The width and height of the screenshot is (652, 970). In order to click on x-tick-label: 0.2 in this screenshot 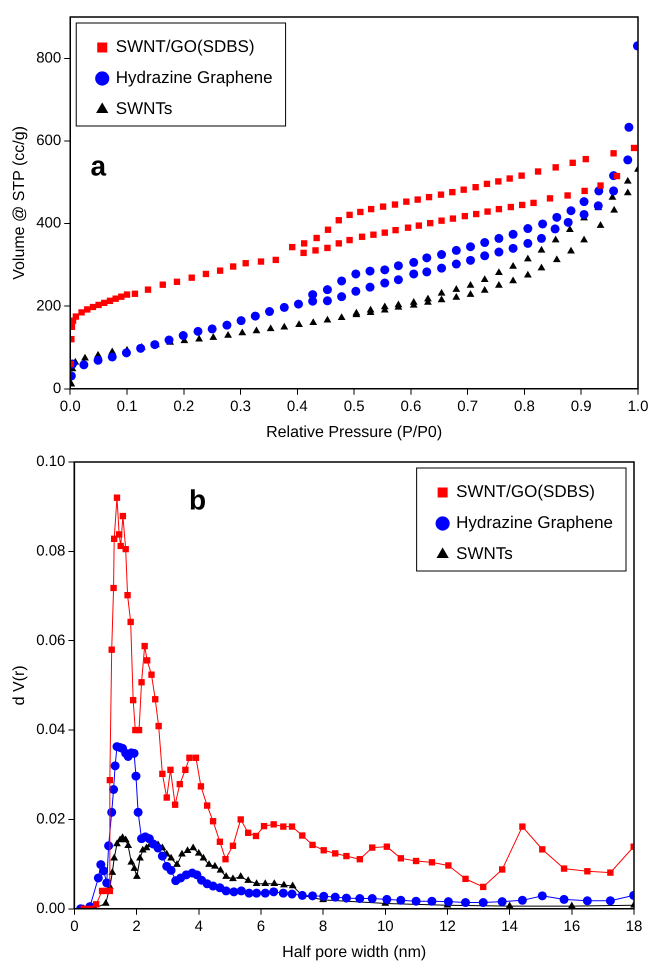, I will do `click(183, 406)`.